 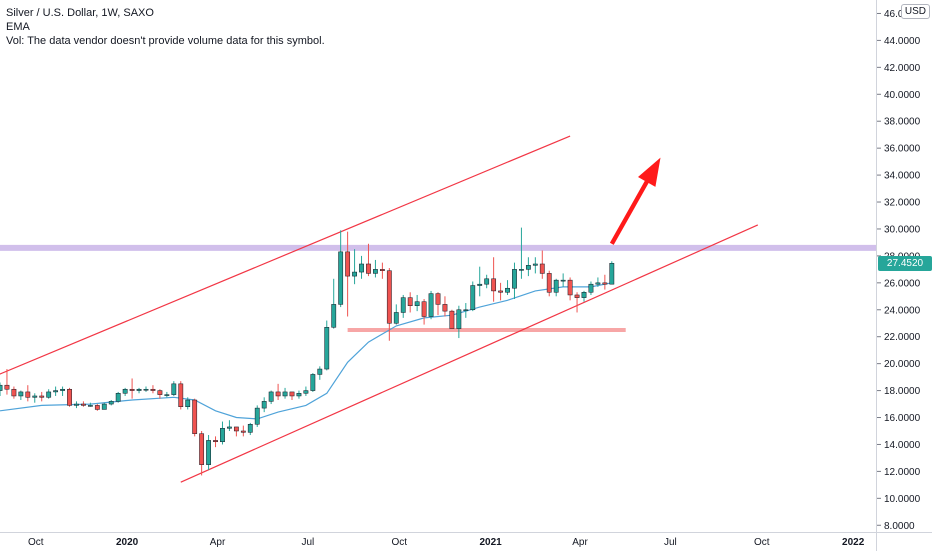 What do you see at coordinates (491, 542) in the screenshot?
I see `time-tick-label: 2021` at bounding box center [491, 542].